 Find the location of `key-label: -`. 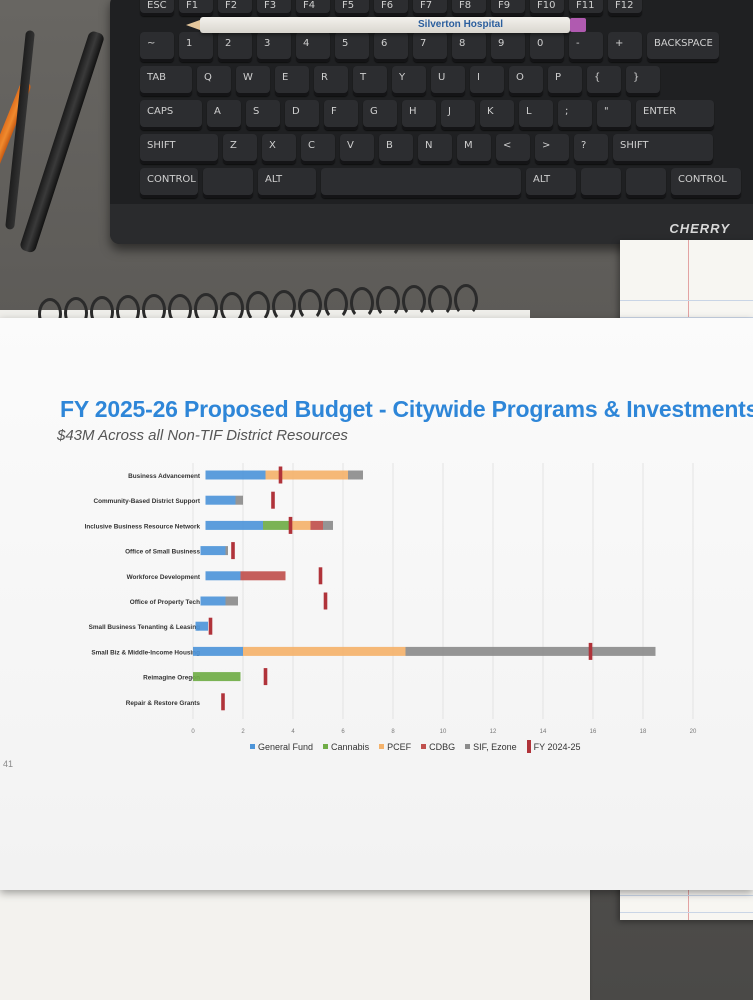

key-label: - is located at coordinates (578, 43).